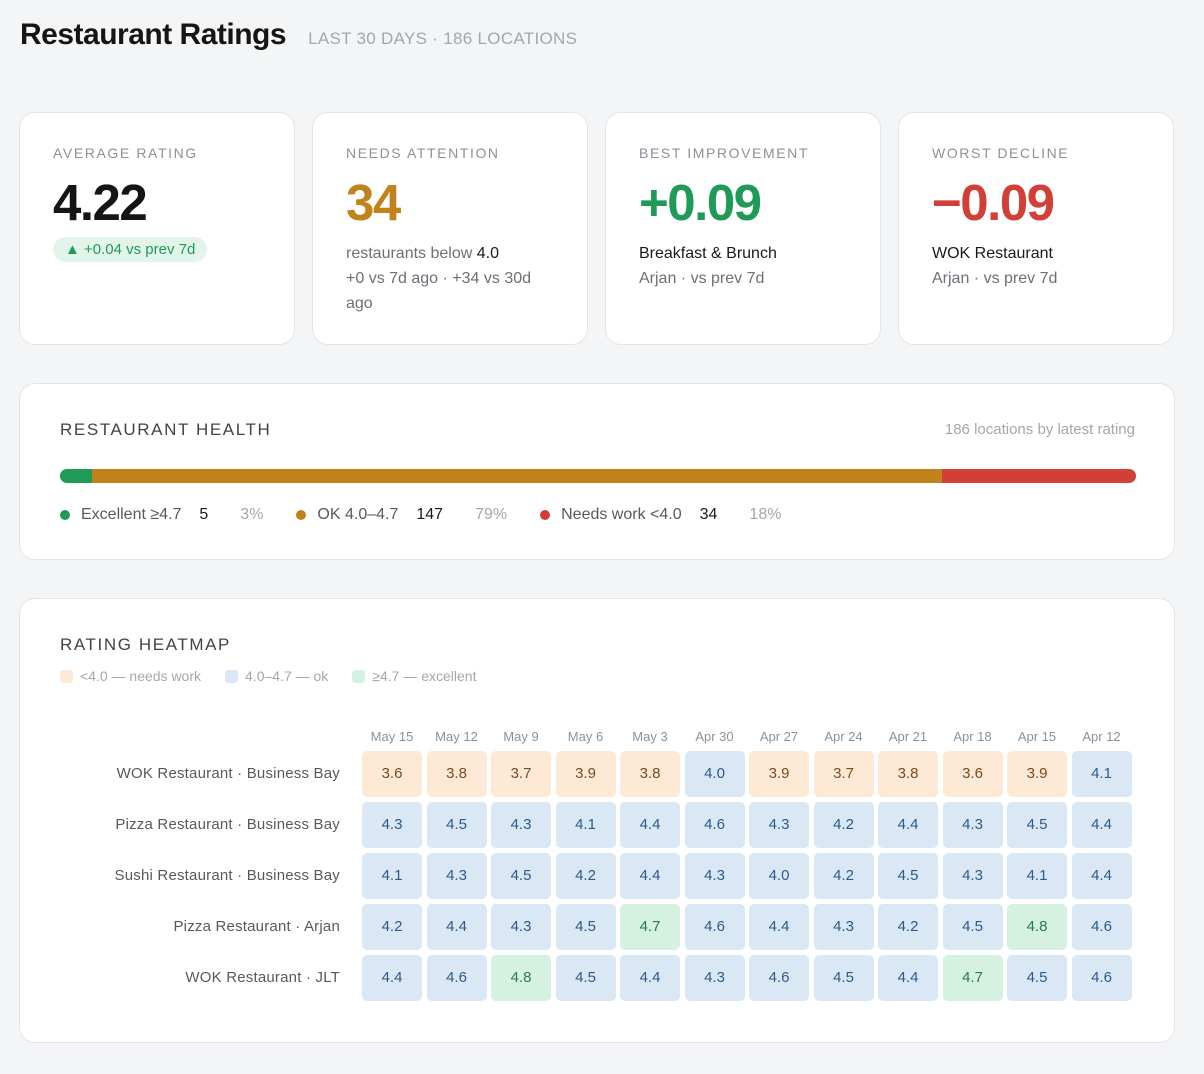 The image size is (1204, 1074). I want to click on heatmap-row-label: WOK Restaurant · Business Bay, so click(228, 773).